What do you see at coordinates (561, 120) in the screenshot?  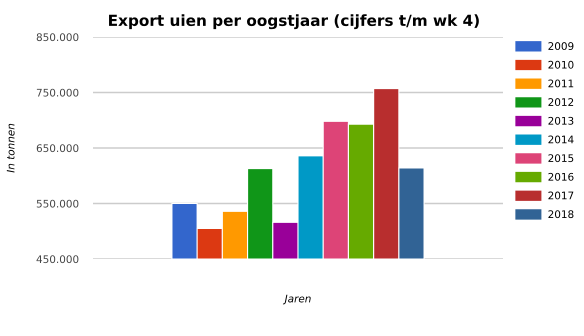 I see `legend-label: 2013` at bounding box center [561, 120].